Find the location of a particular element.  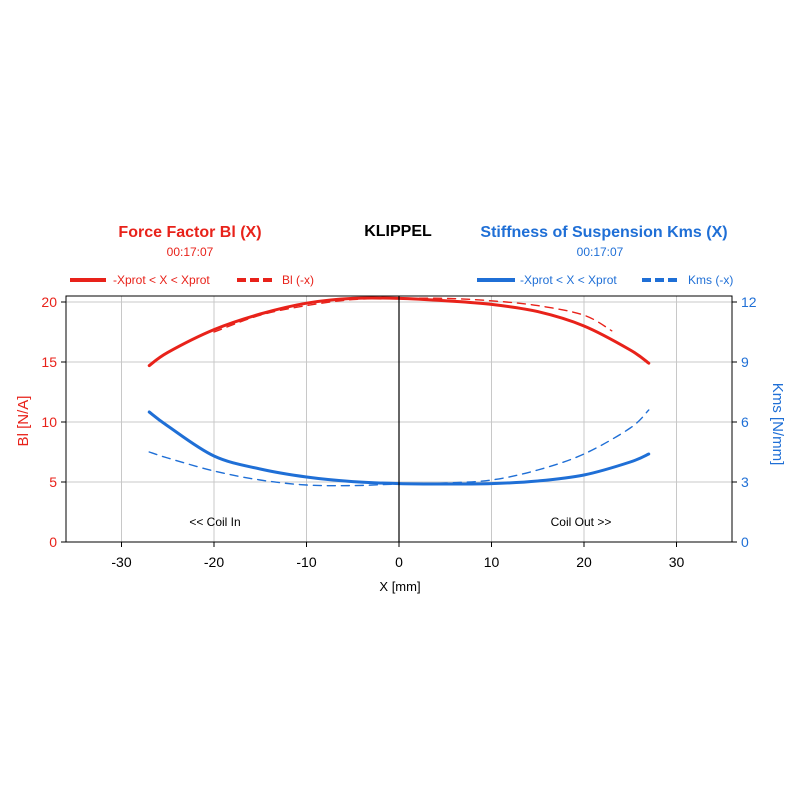

brand-label: KLIPPEL is located at coordinates (398, 231).